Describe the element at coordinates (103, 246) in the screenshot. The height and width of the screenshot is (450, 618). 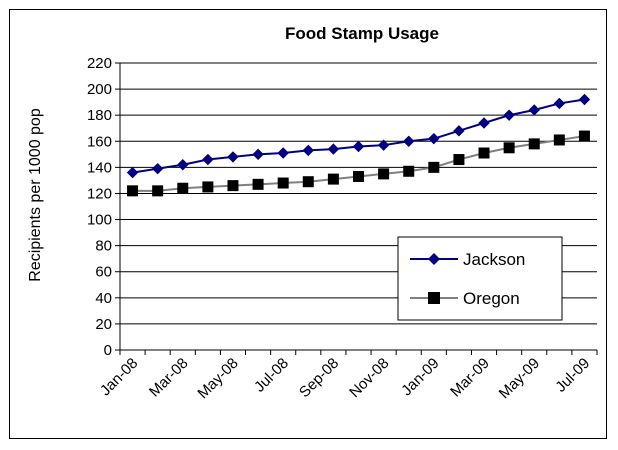
I see `y-tick-label: 80` at that location.